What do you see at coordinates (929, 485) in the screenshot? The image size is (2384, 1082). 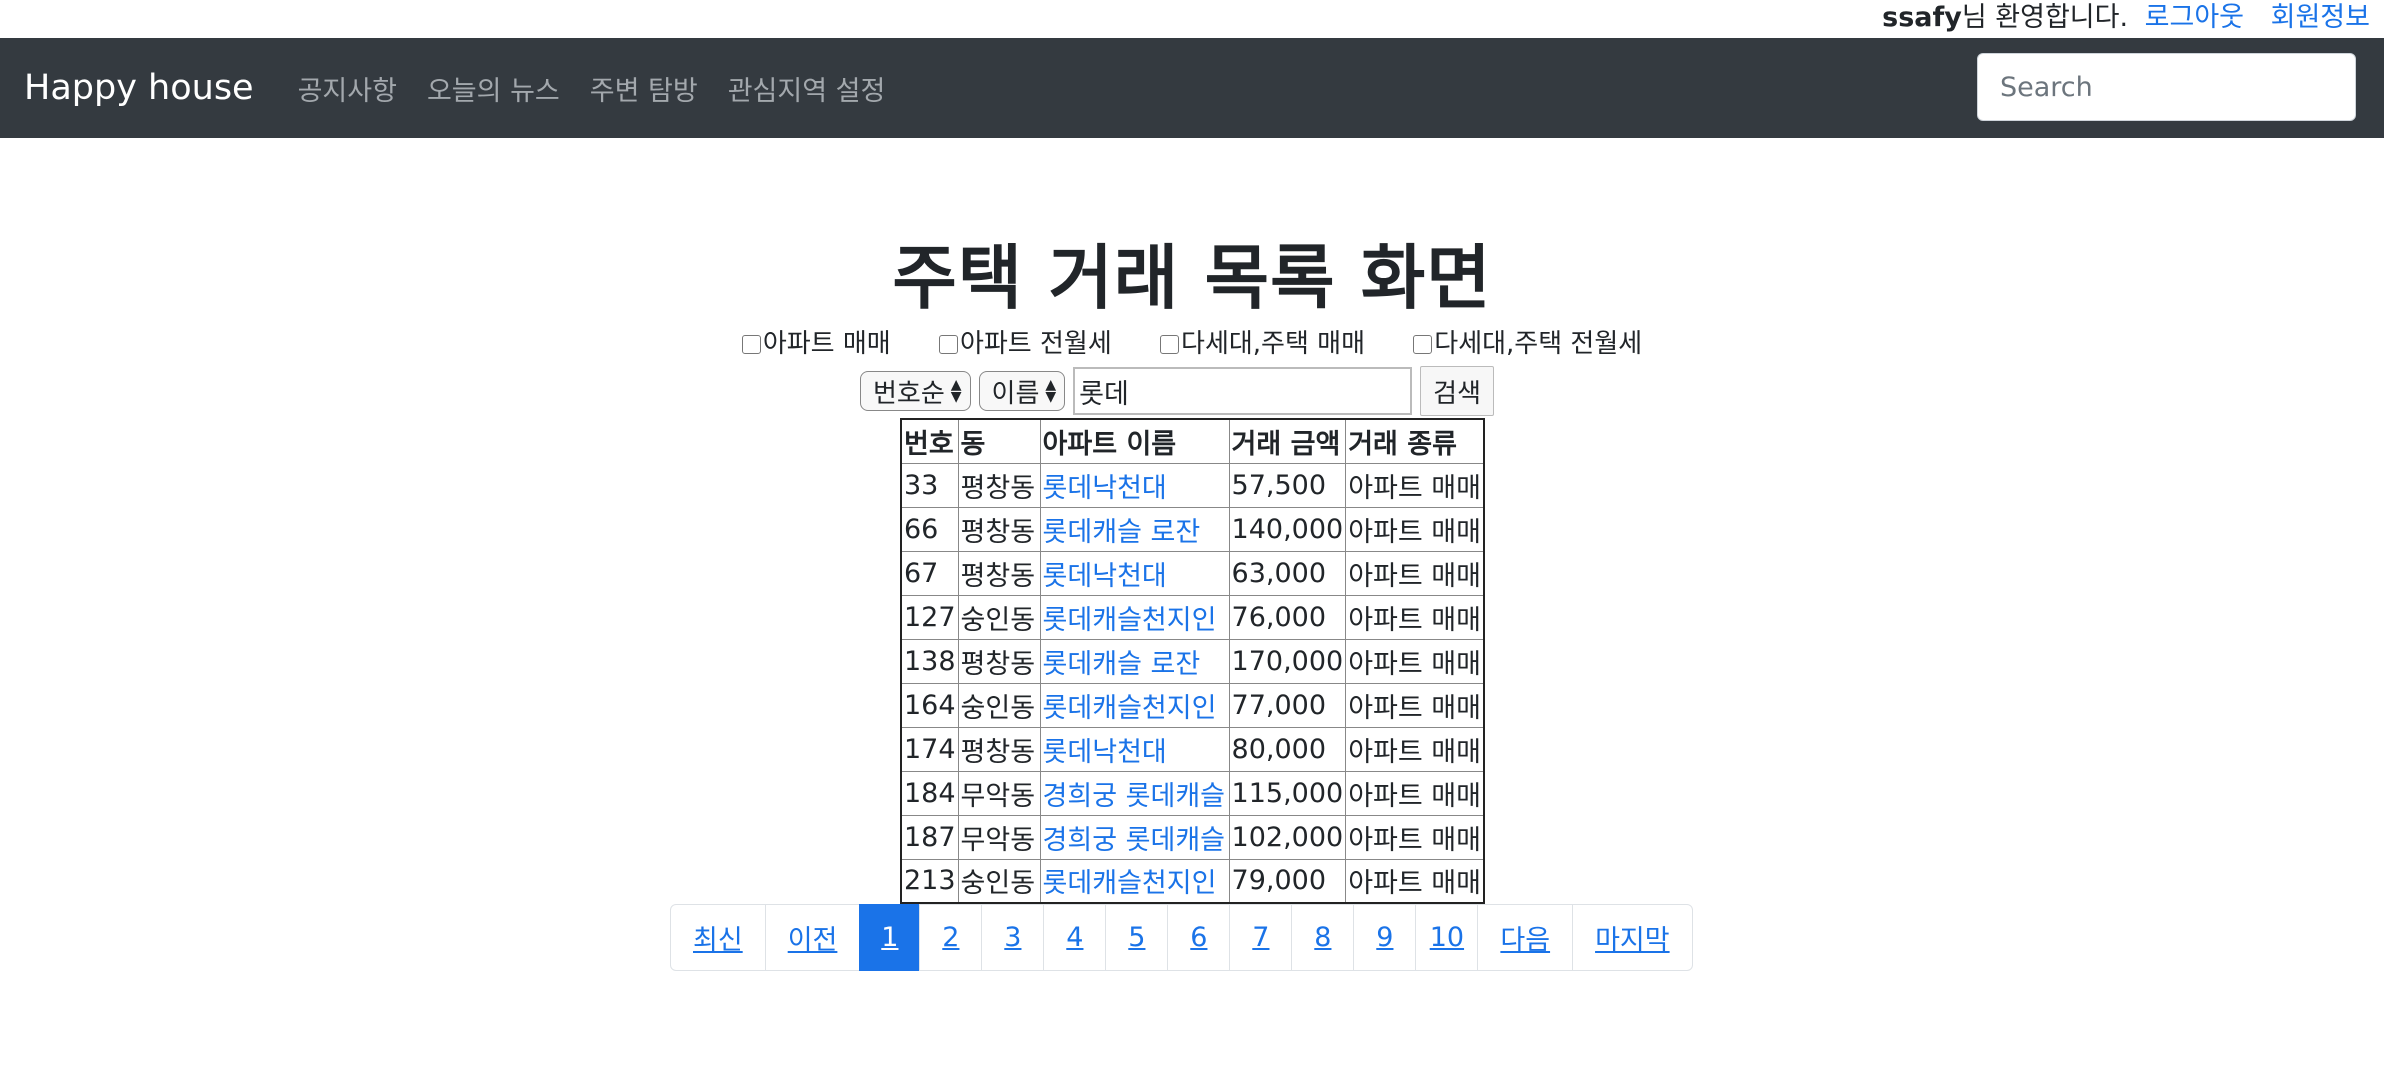 I see `cell-number: 33` at bounding box center [929, 485].